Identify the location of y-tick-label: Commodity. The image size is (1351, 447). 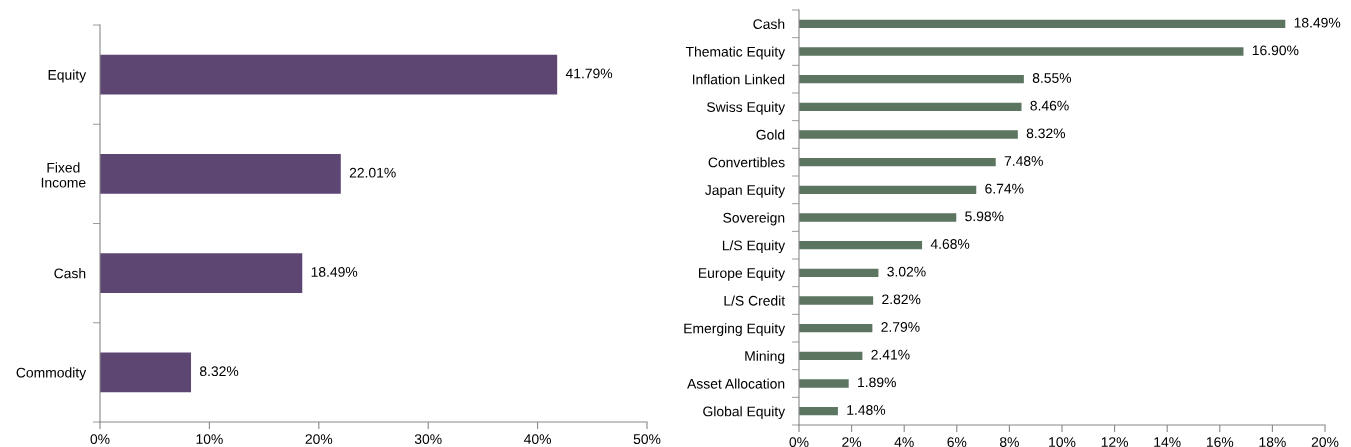
(51, 374).